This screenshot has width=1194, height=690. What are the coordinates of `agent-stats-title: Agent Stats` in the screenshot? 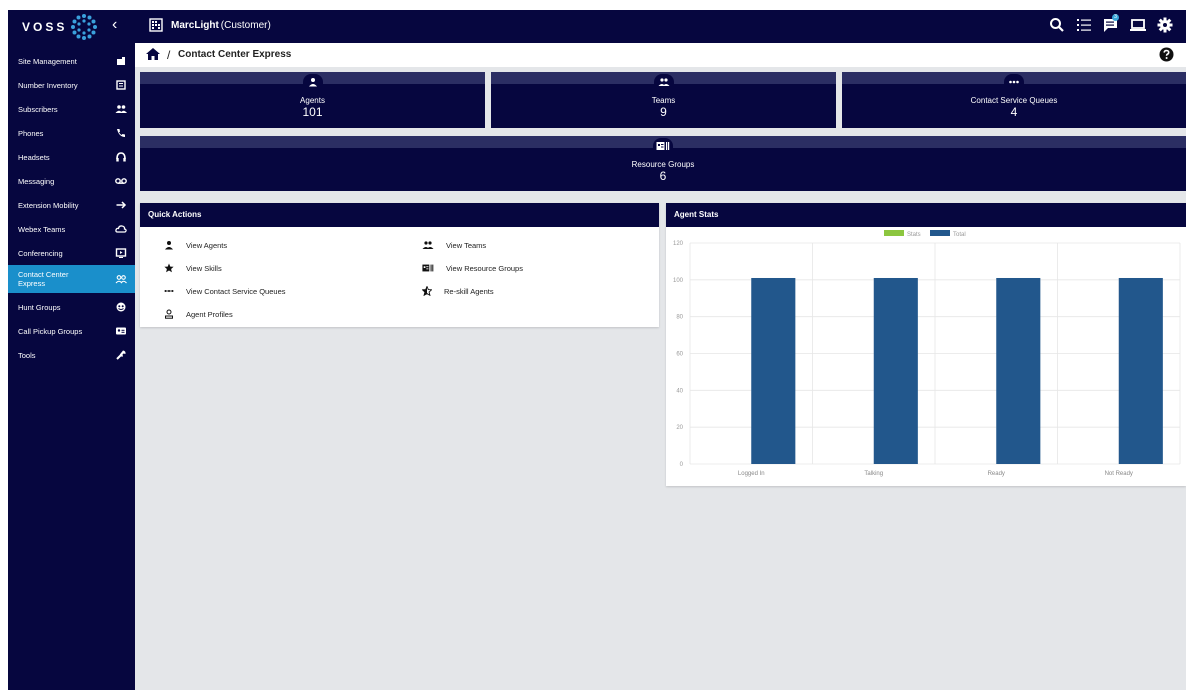 It's located at (926, 215).